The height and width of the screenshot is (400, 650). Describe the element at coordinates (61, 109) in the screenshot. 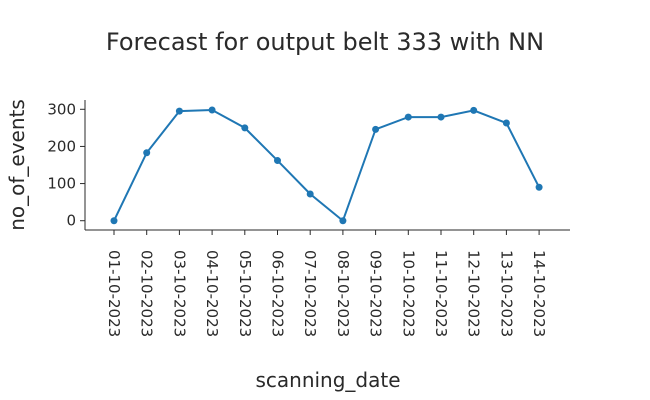

I see `y-tick-label: 300` at that location.